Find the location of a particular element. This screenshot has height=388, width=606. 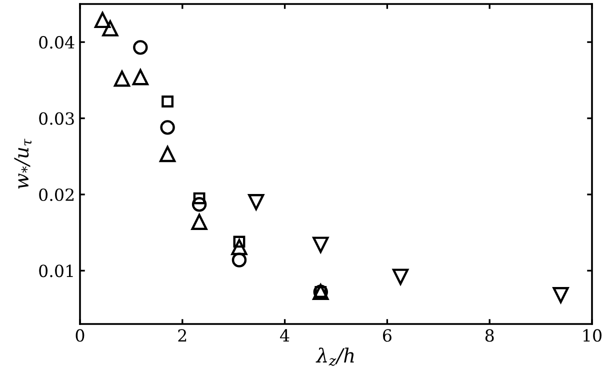

y-axis-title: w$_{*}$/u$_{τ}$ is located at coordinates (23, 163).